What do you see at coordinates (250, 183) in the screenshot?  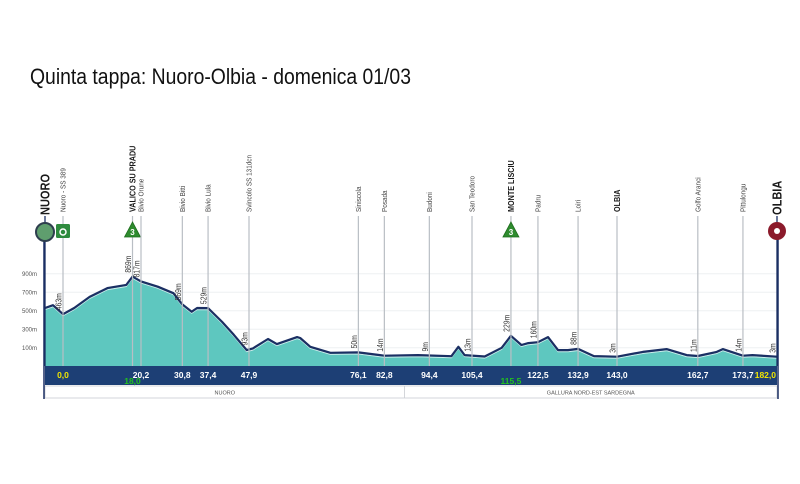 I see `waypoint-name: Svincolo SS 131dcn` at bounding box center [250, 183].